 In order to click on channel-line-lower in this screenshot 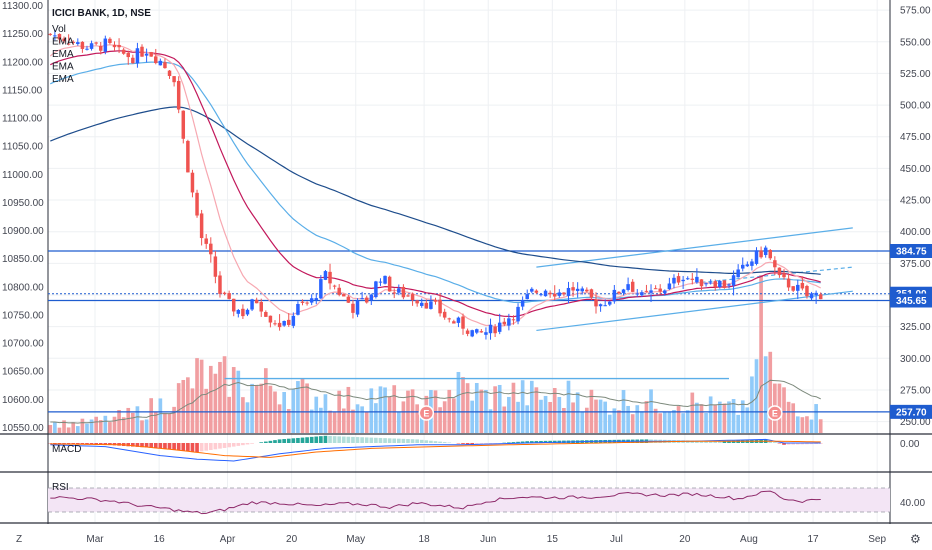, I will do `click(694, 311)`.